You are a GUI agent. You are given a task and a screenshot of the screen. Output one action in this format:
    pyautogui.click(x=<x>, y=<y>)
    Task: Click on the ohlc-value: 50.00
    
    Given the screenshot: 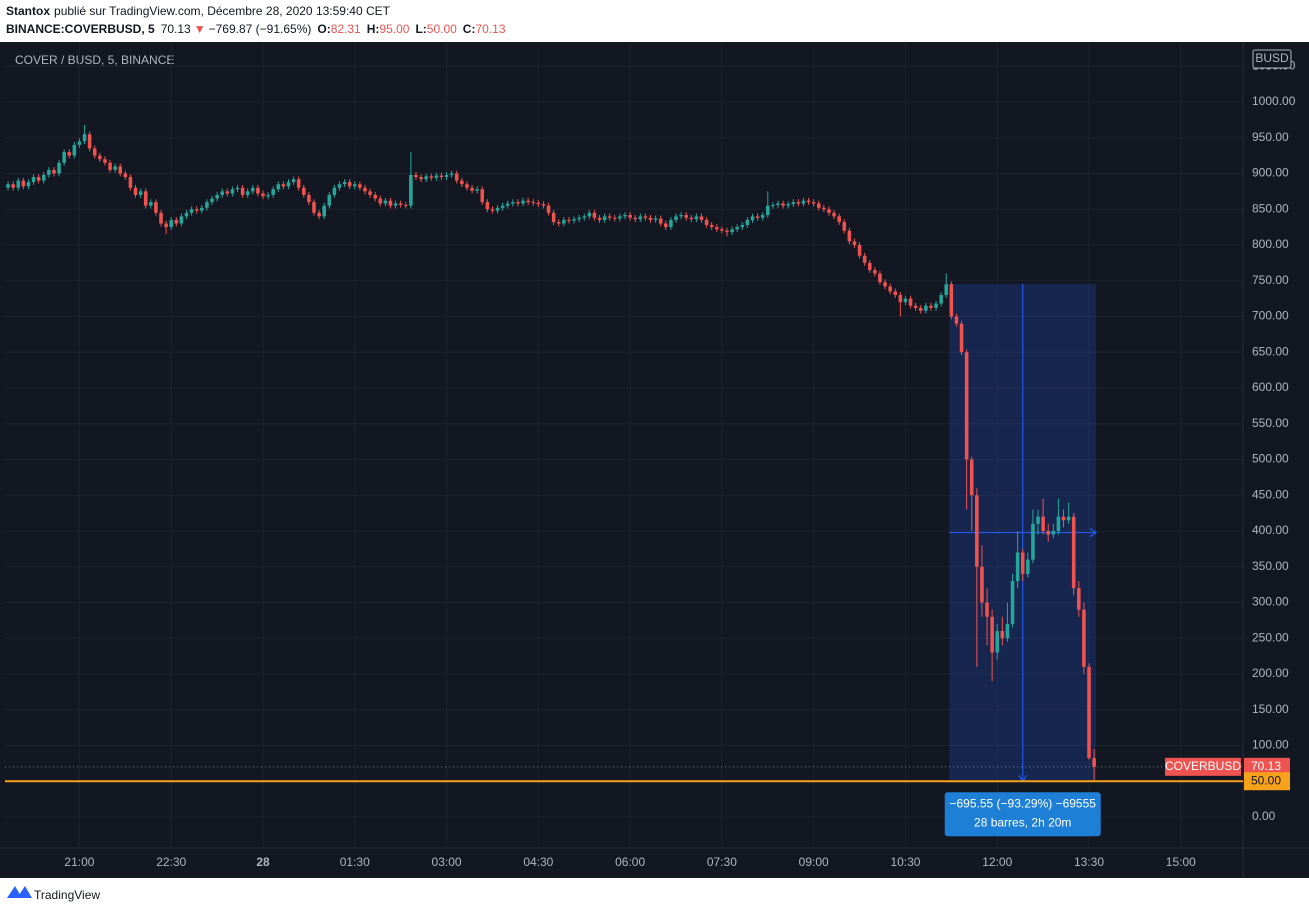 What is the action you would take?
    pyautogui.click(x=442, y=29)
    